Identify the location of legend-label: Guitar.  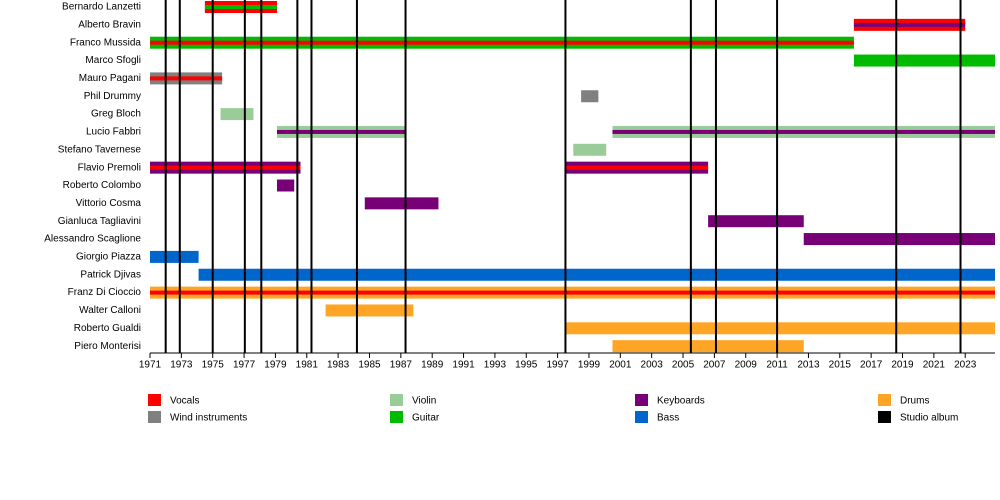
(426, 418).